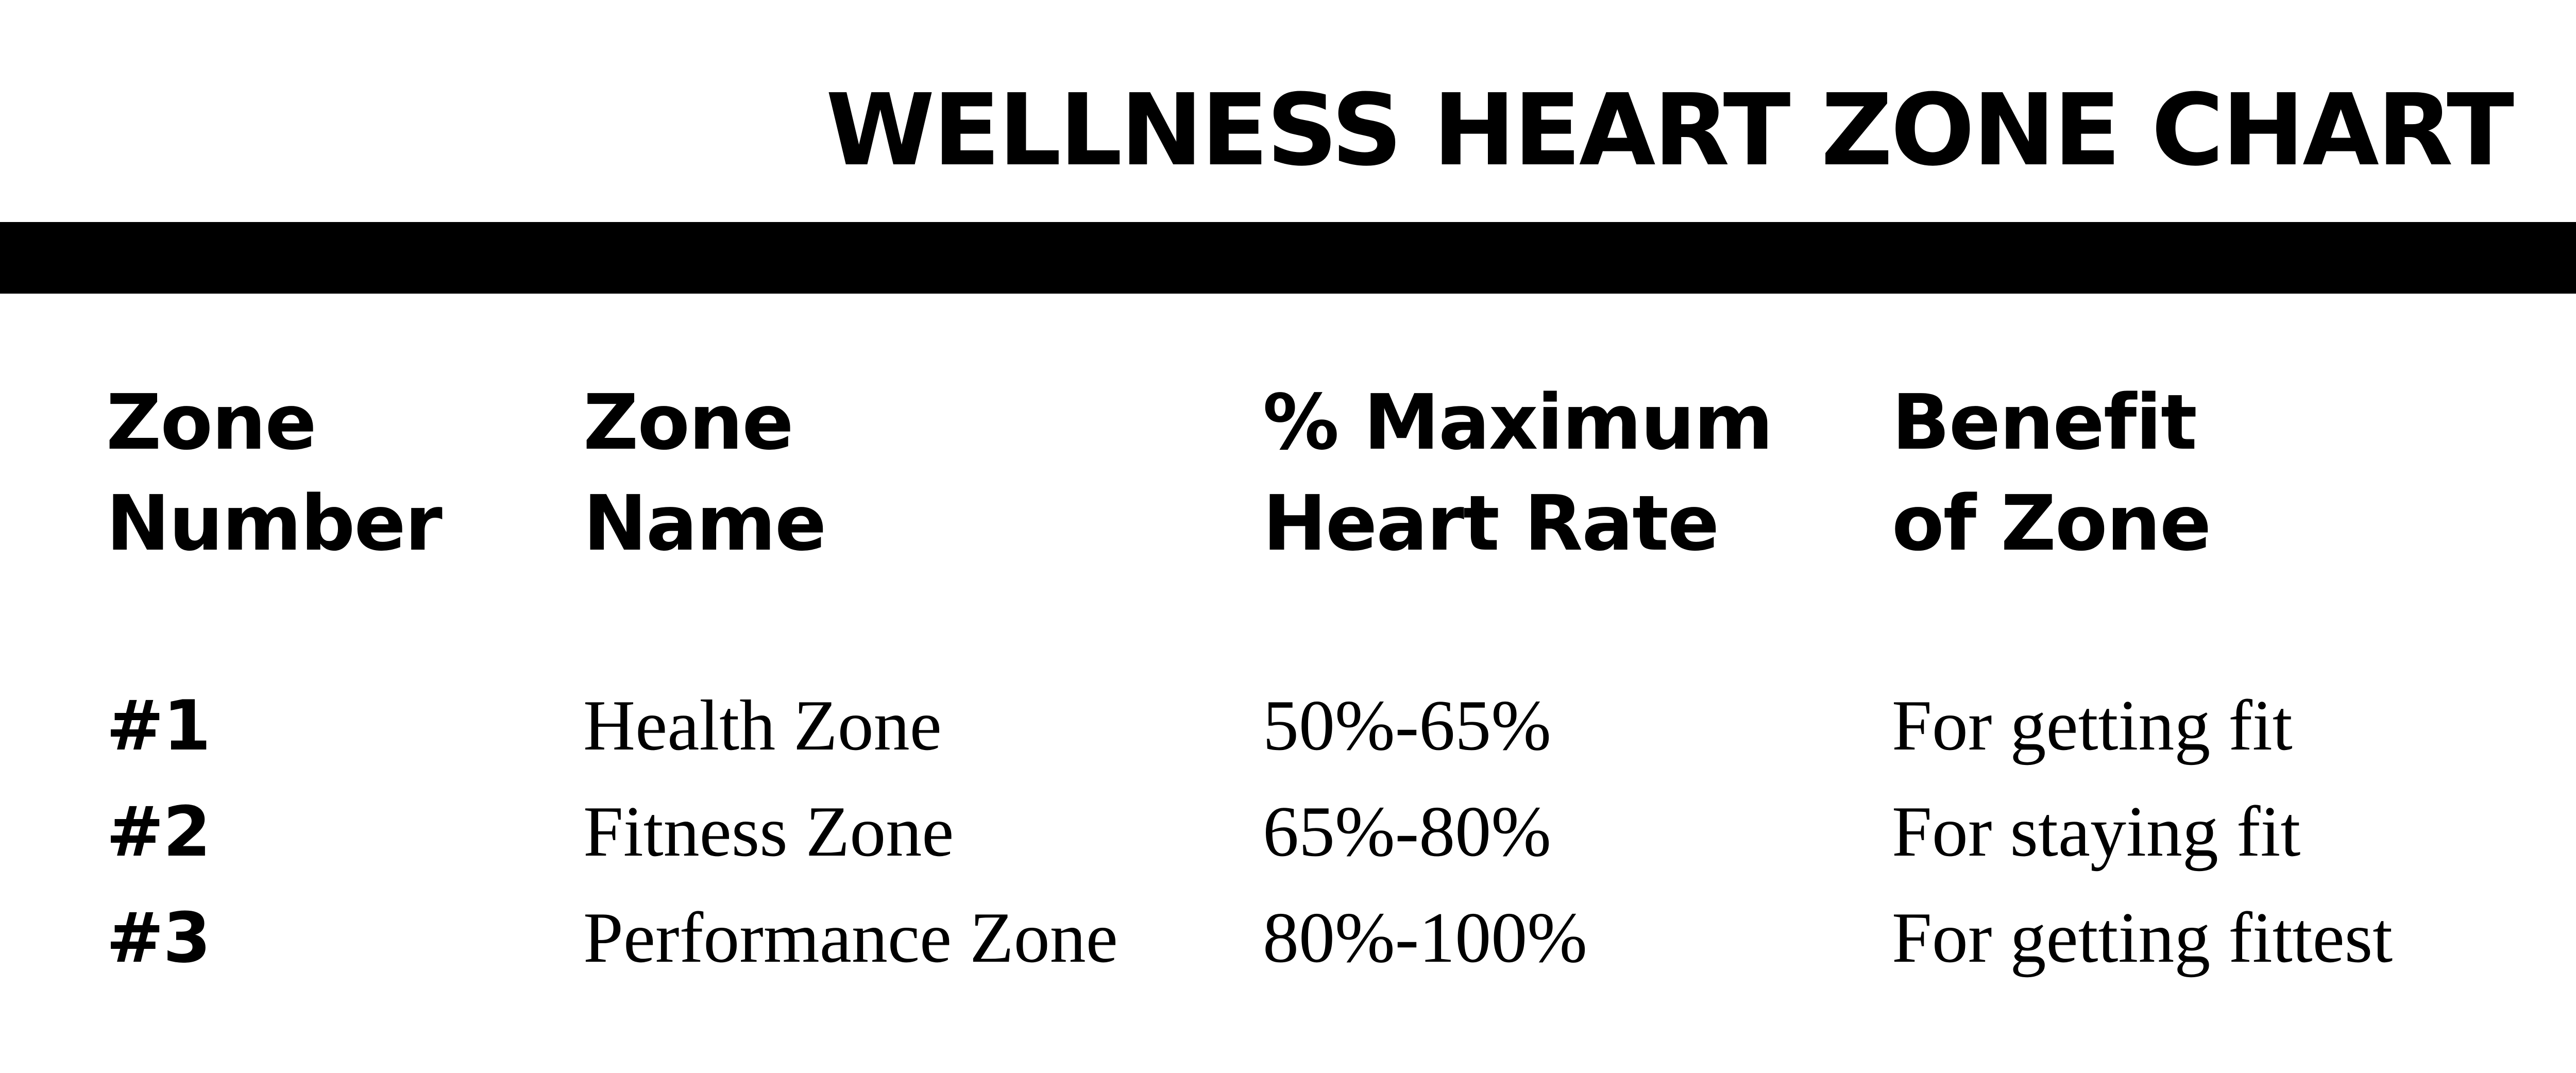 The height and width of the screenshot is (1073, 2576). Describe the element at coordinates (2096, 832) in the screenshot. I see `cell-benefit: For staying fit` at that location.